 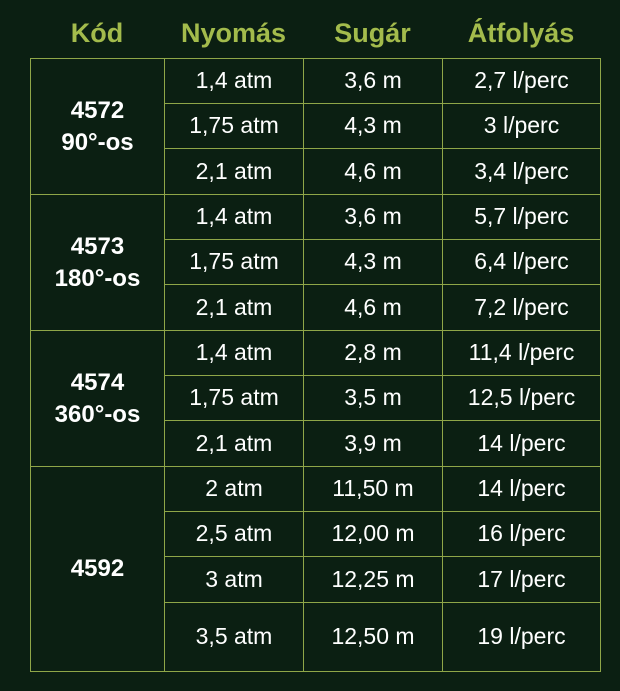 I want to click on flow-cell: 12,5 l/perc, so click(x=521, y=398).